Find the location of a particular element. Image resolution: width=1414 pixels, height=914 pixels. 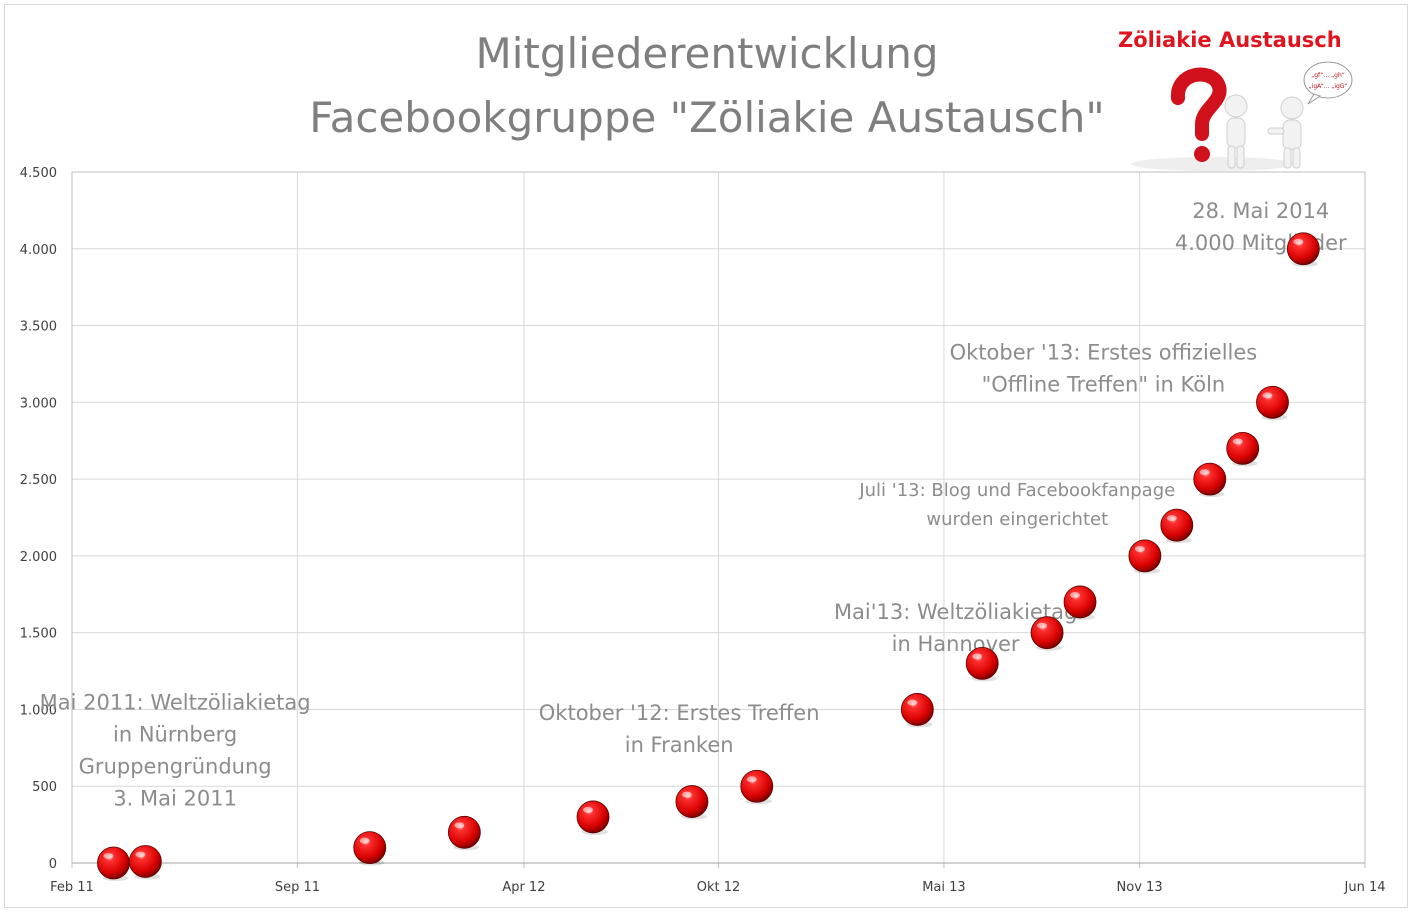

bubble-line-1: „gf“... „gh“ is located at coordinates (1328, 75).